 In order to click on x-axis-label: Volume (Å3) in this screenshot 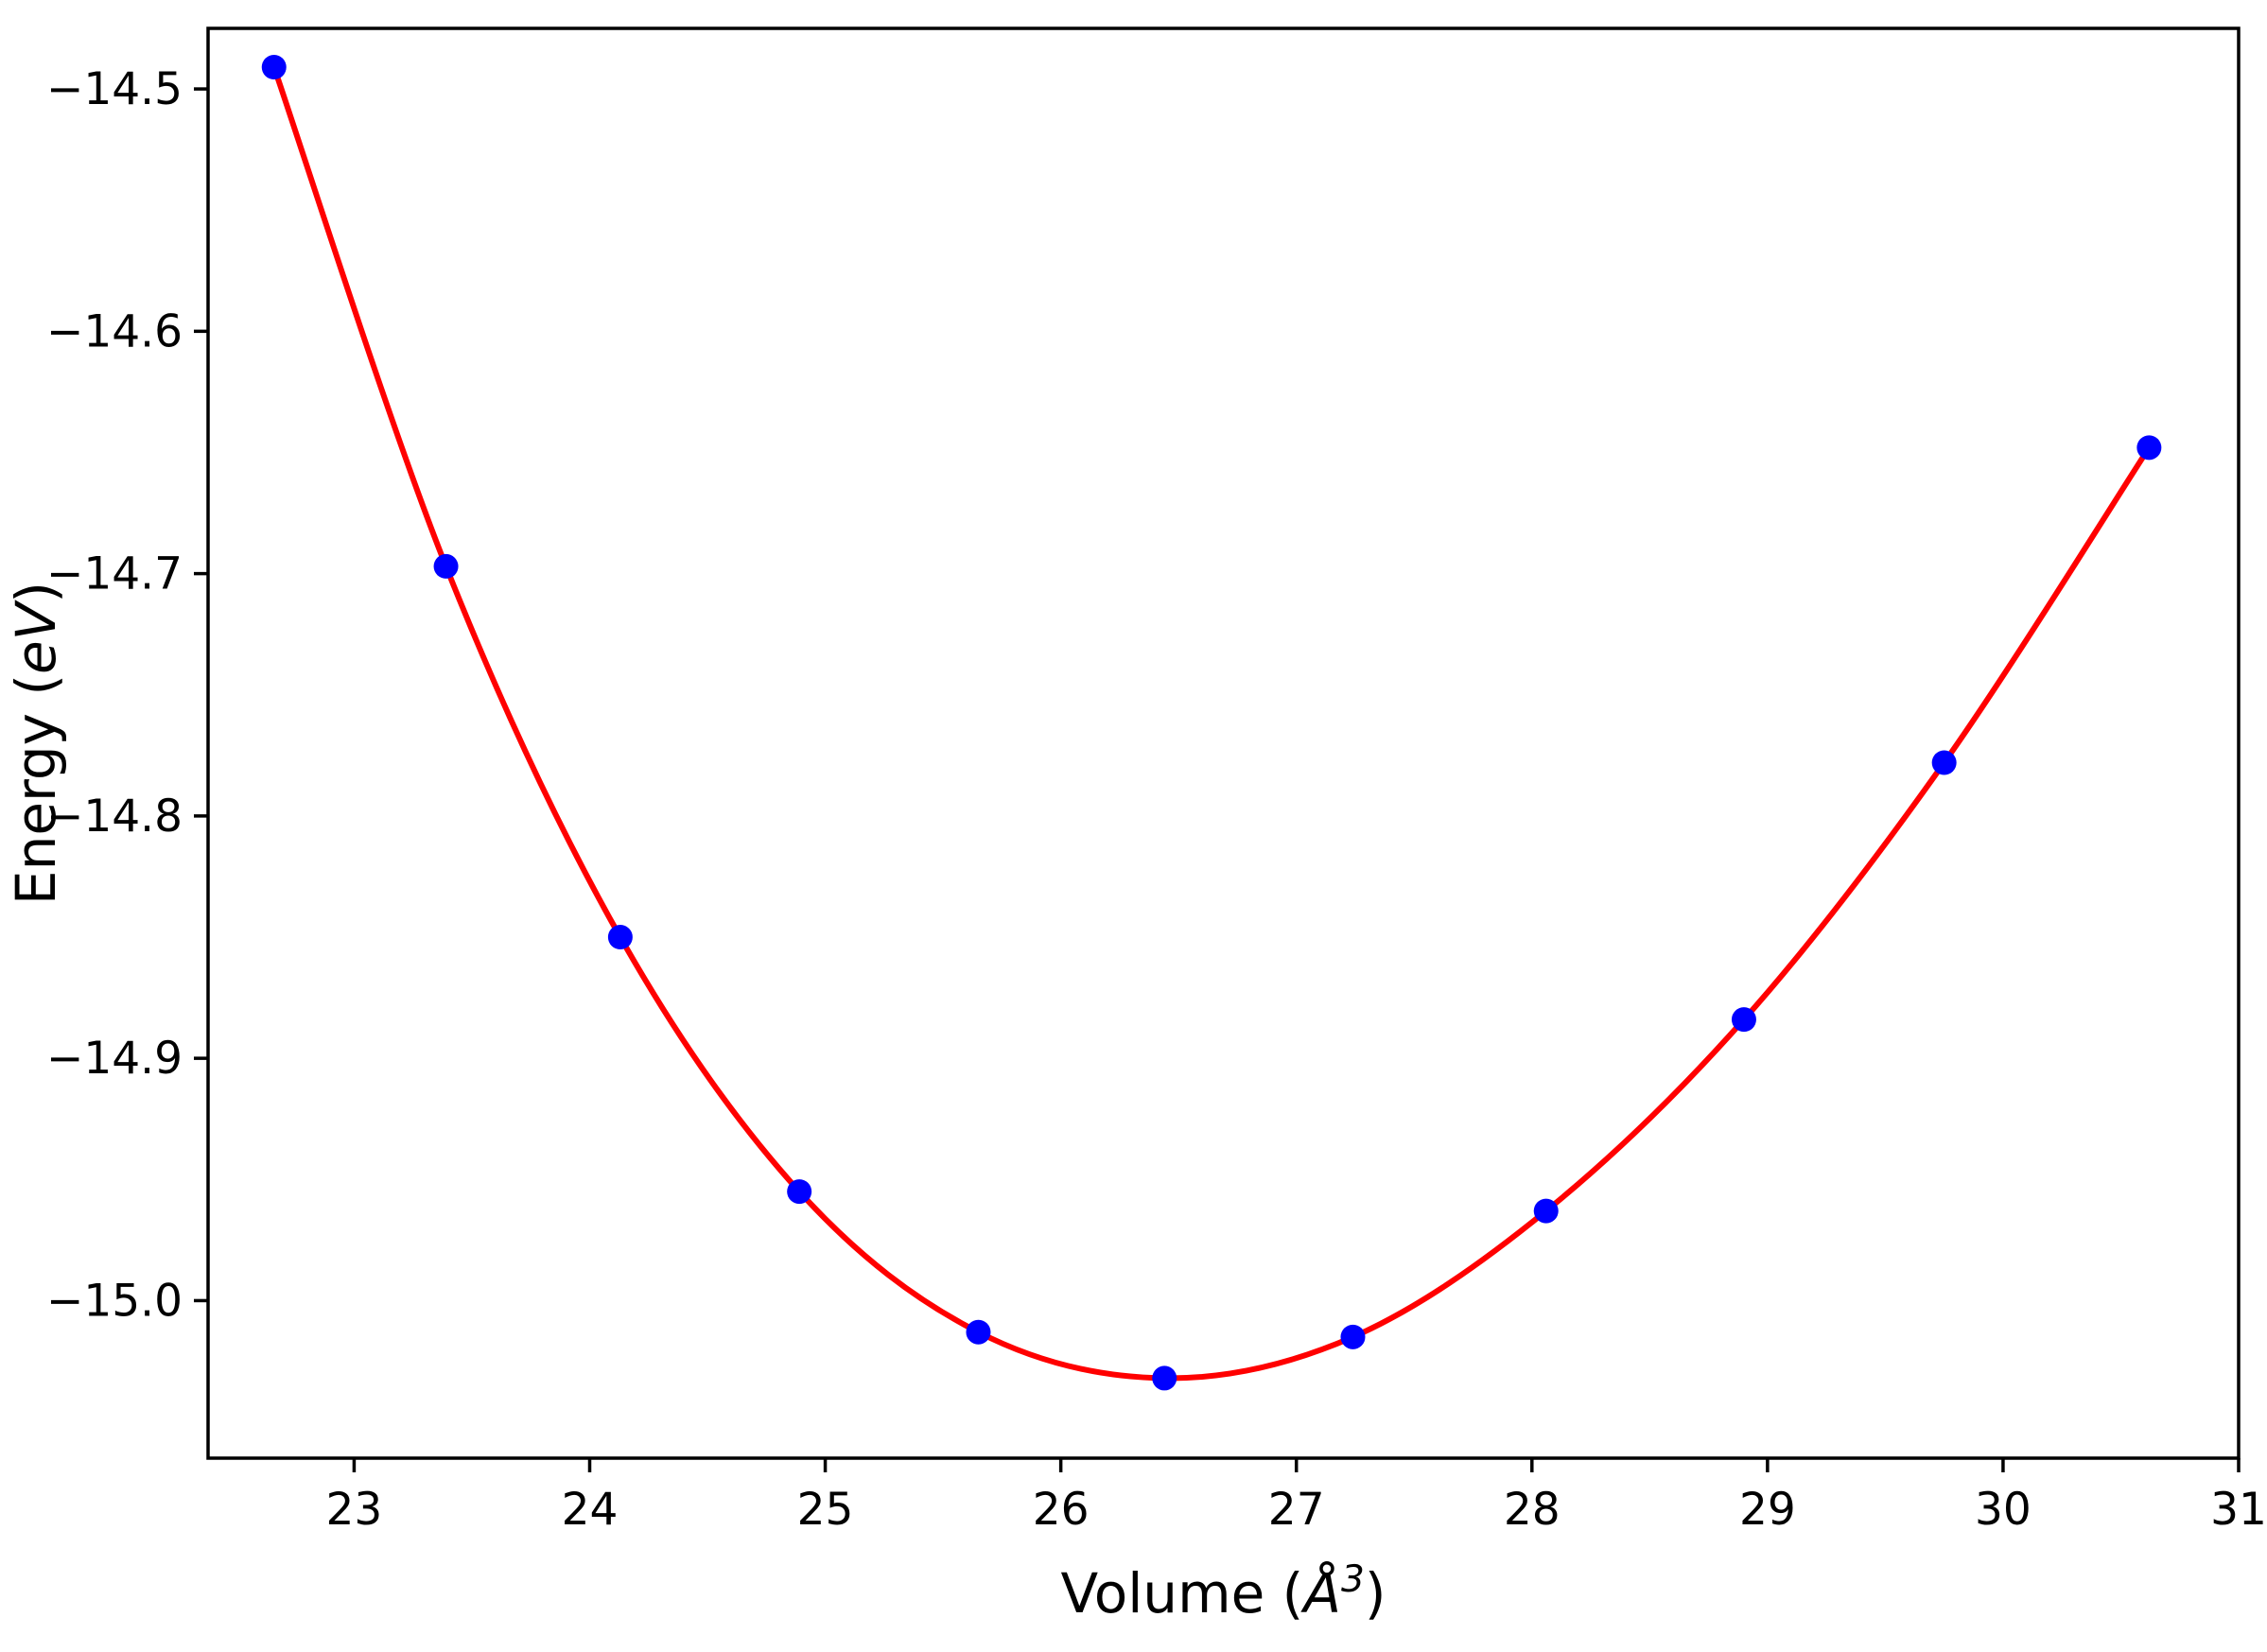, I will do `click(1223, 1592)`.